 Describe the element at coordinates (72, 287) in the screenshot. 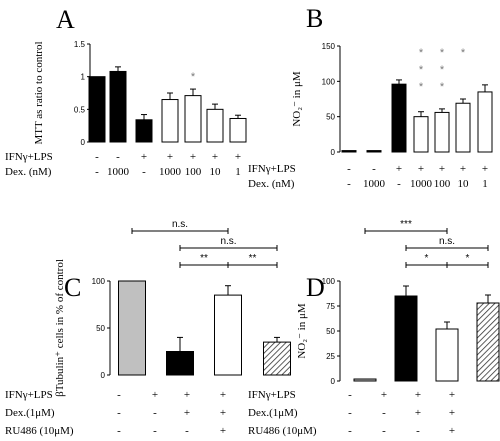

I see `panel-letter: C` at that location.